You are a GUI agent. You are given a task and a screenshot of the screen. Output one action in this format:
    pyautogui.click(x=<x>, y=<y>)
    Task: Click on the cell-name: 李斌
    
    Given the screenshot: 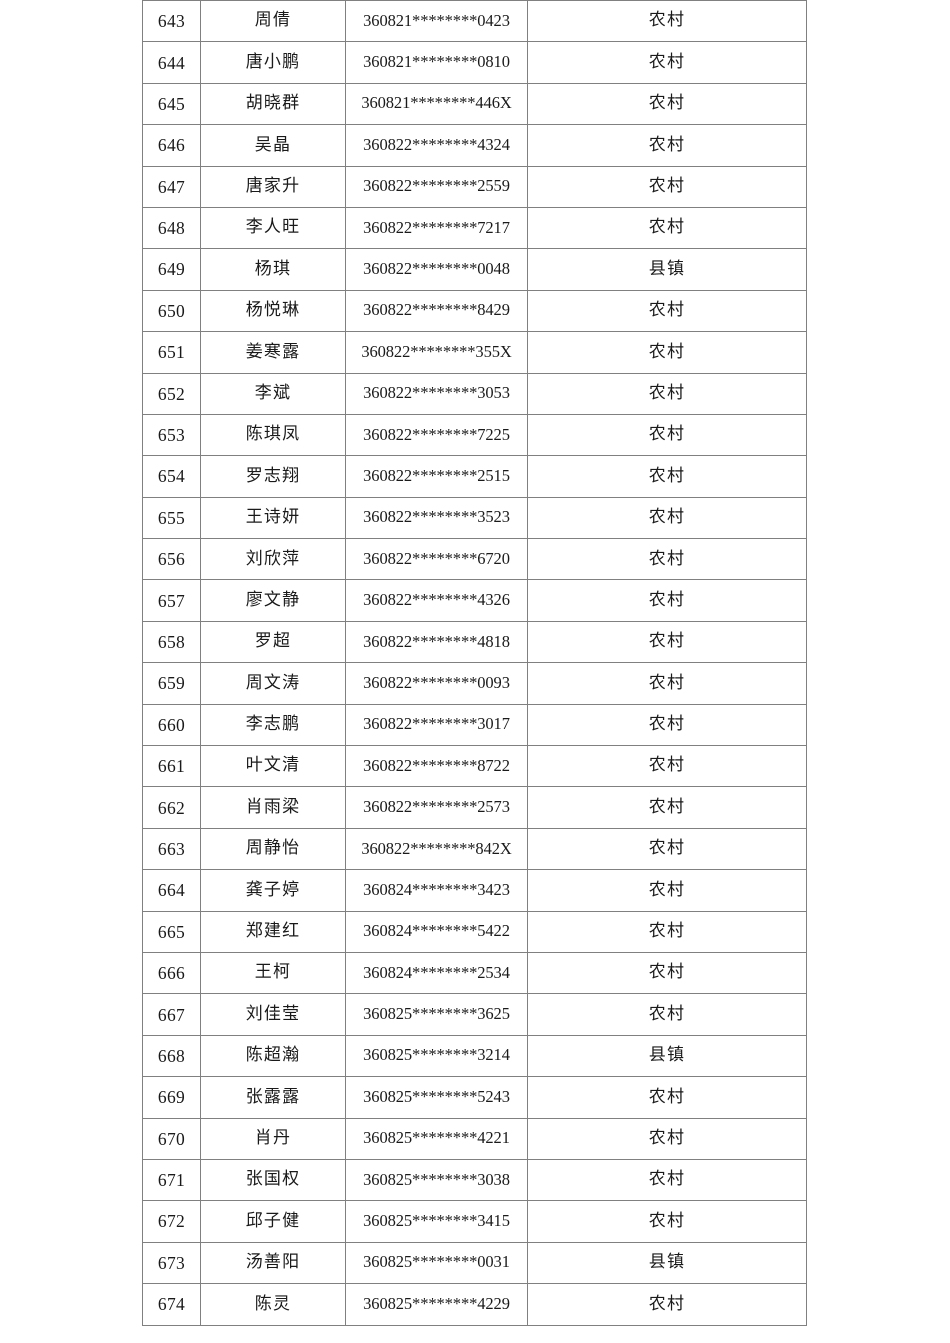 What is the action you would take?
    pyautogui.click(x=273, y=393)
    